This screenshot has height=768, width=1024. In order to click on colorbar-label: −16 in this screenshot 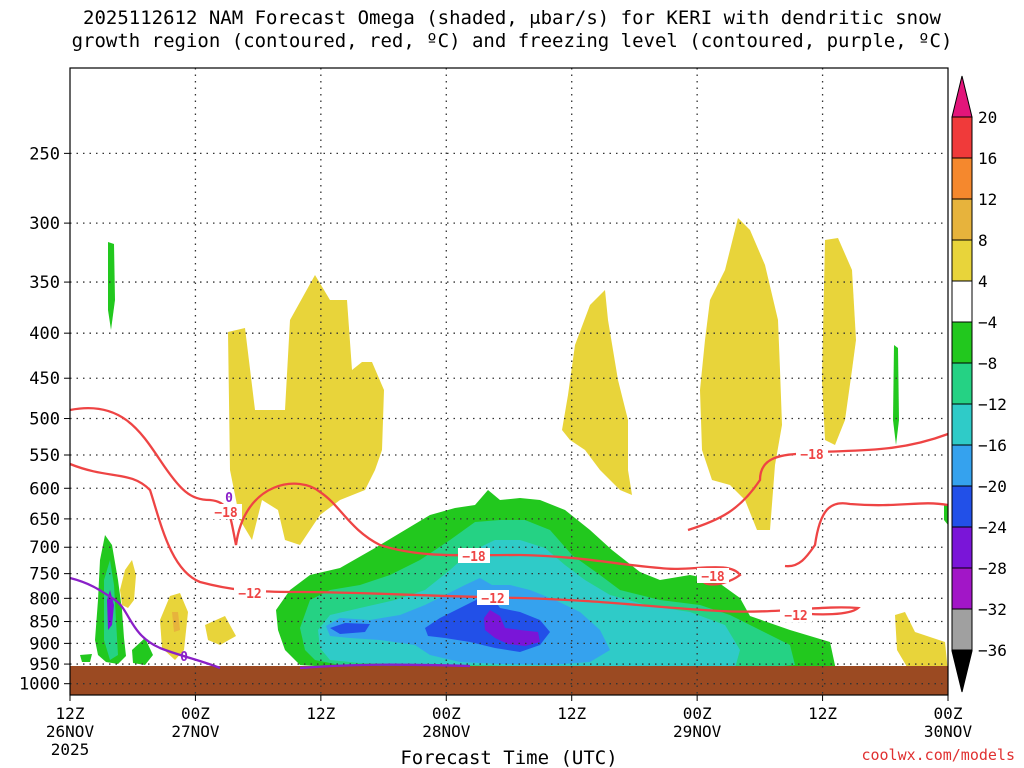, I will do `click(992, 445)`.